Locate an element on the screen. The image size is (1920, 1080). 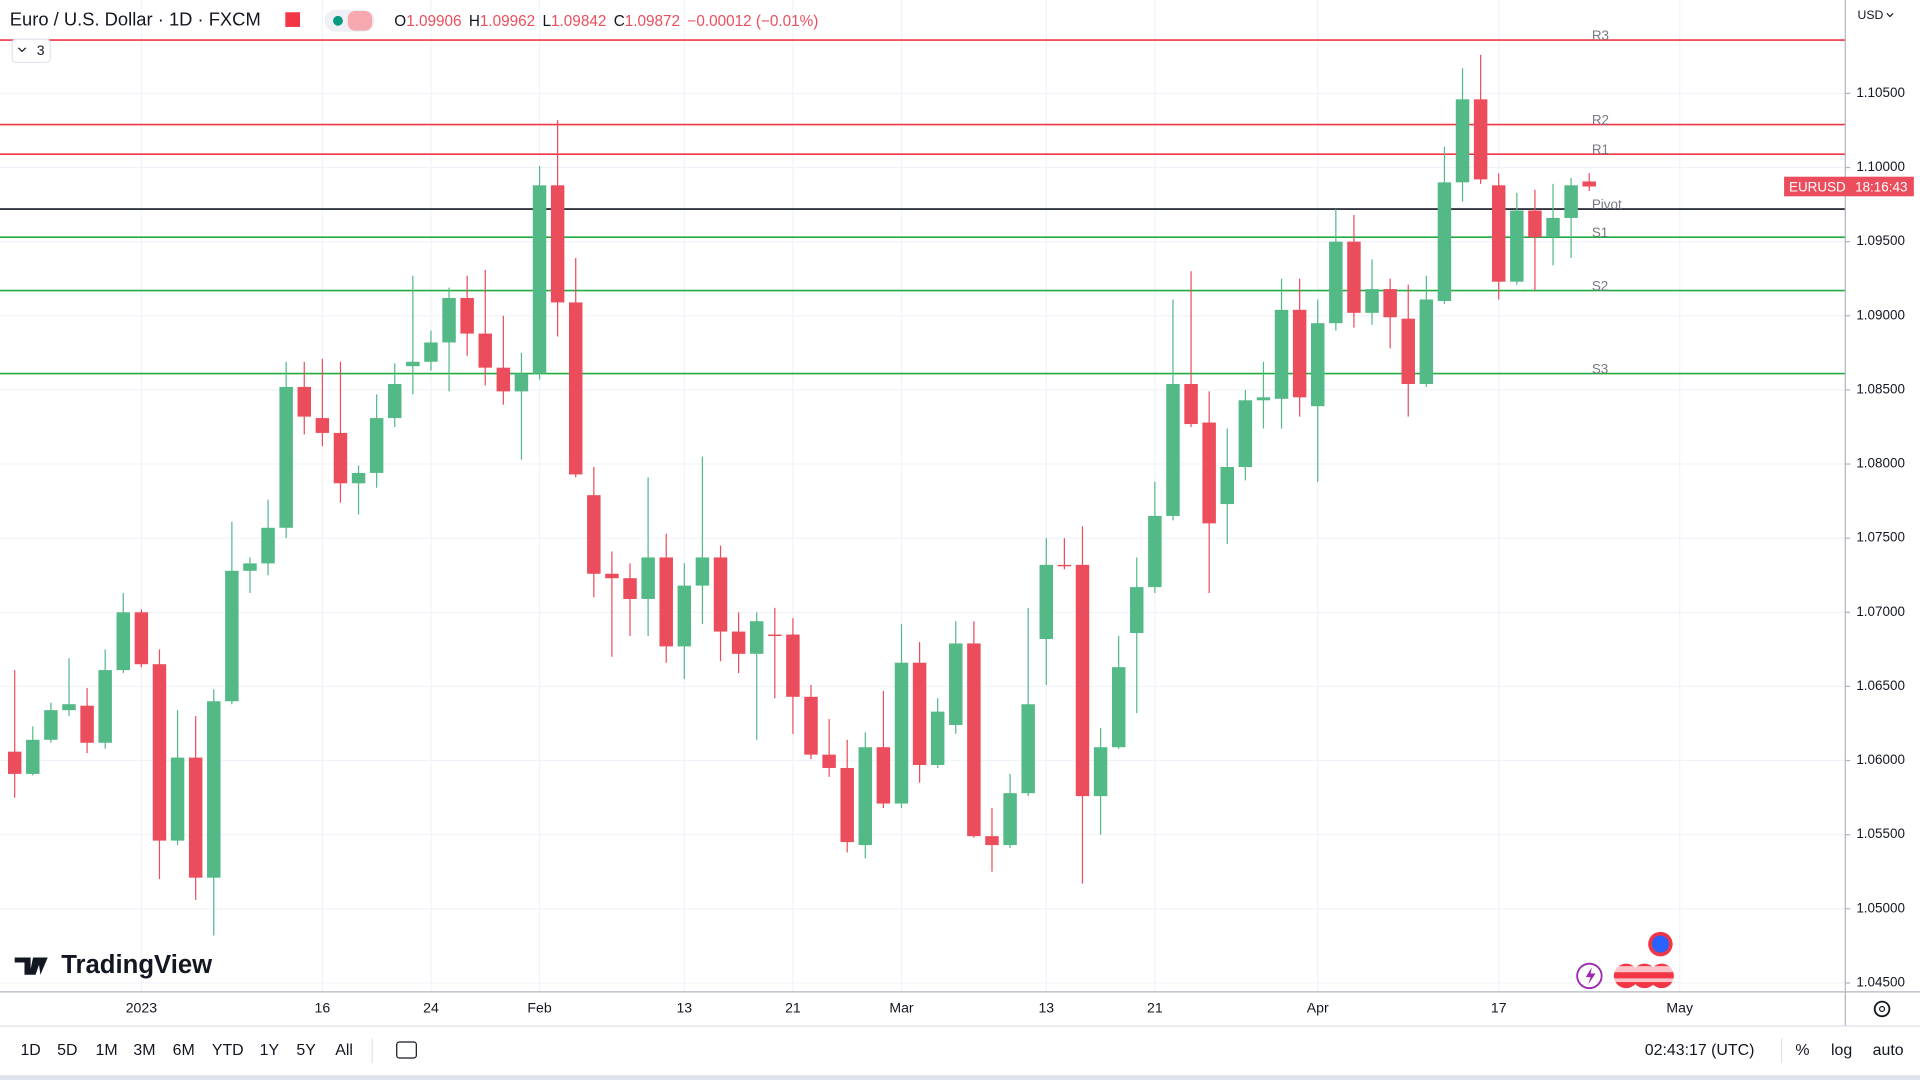
x-tick-label: 24 is located at coordinates (431, 1008).